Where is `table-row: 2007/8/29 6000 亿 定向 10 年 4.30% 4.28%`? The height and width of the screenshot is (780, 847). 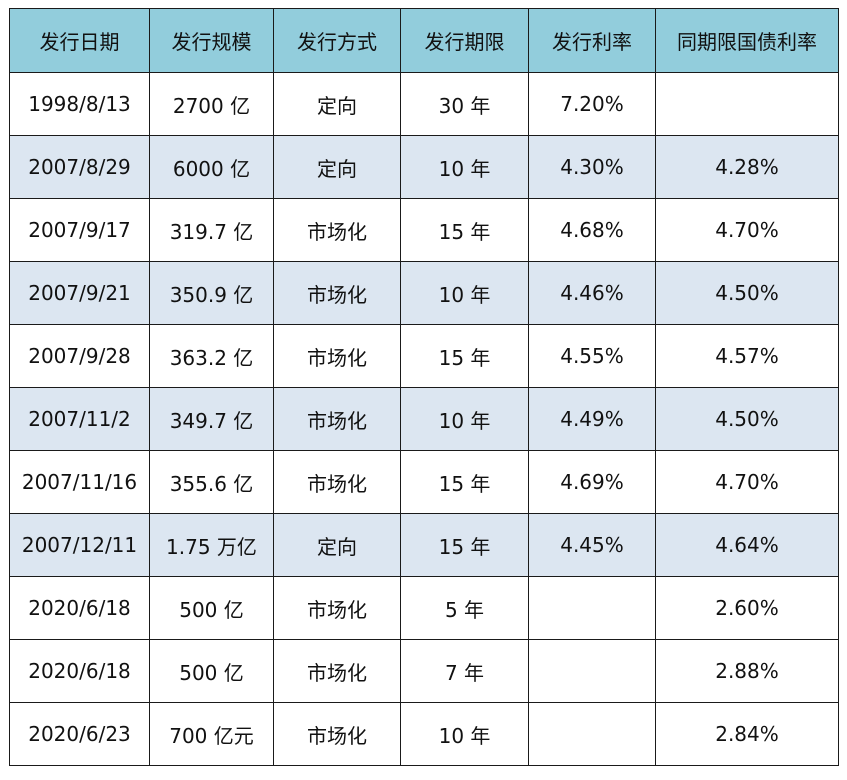
table-row: 2007/8/29 6000 亿 定向 10 年 4.30% 4.28% is located at coordinates (424, 167).